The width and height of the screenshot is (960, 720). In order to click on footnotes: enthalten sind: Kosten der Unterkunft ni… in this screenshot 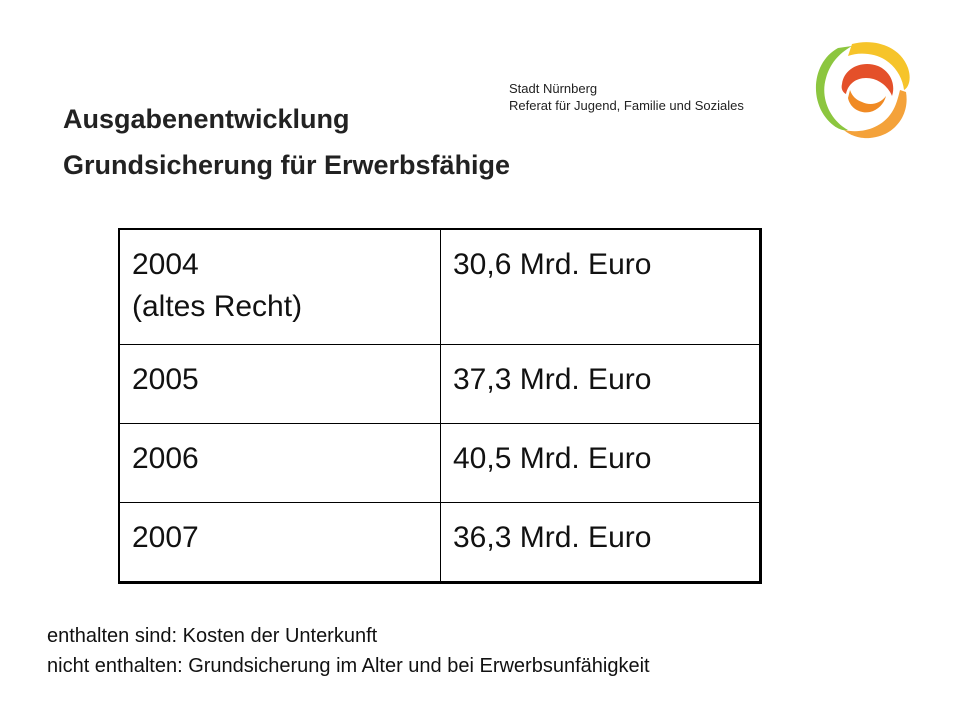, I will do `click(348, 651)`.